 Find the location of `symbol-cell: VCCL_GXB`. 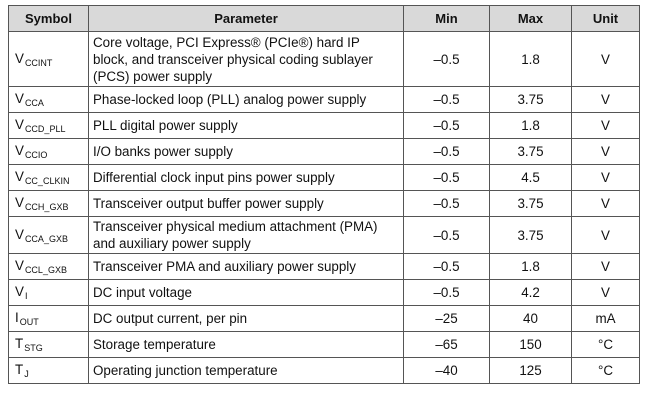

symbol-cell: VCCL_GXB is located at coordinates (48, 266).